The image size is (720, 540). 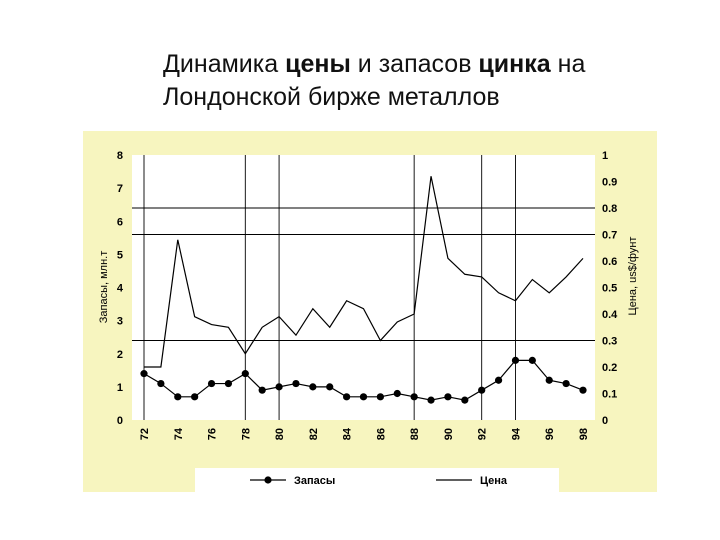 I want to click on x-tick-label: 94, so click(x=516, y=433).